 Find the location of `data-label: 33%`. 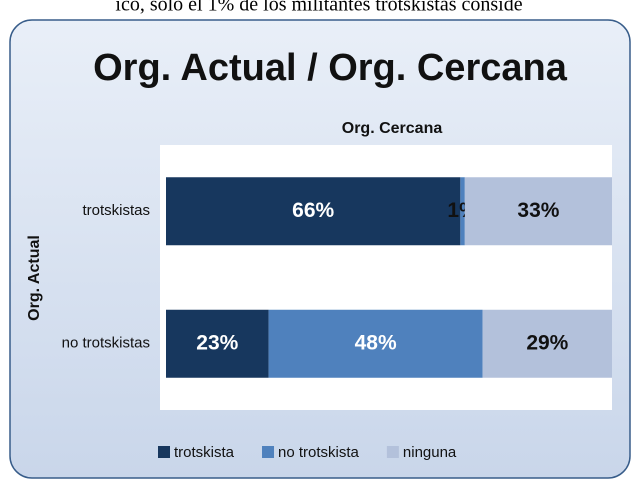

data-label: 33% is located at coordinates (538, 210).